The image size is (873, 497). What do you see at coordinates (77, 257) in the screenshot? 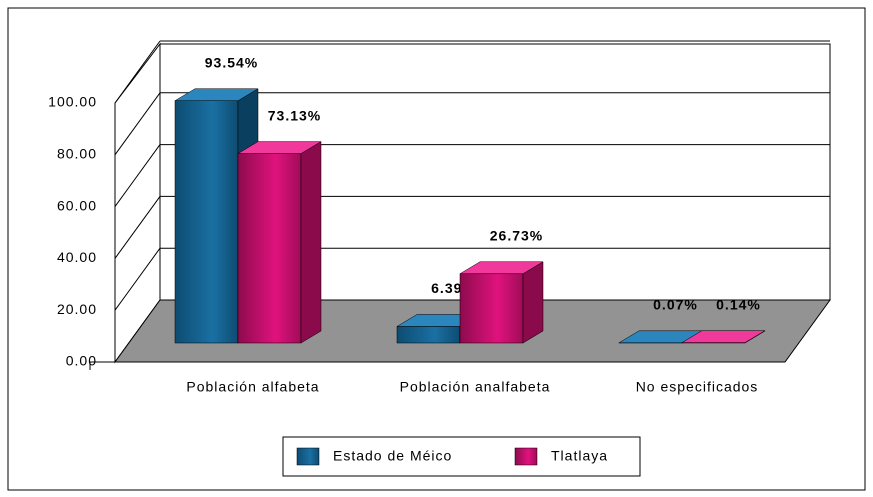
I see `y-tick-label: 40.00` at bounding box center [77, 257].